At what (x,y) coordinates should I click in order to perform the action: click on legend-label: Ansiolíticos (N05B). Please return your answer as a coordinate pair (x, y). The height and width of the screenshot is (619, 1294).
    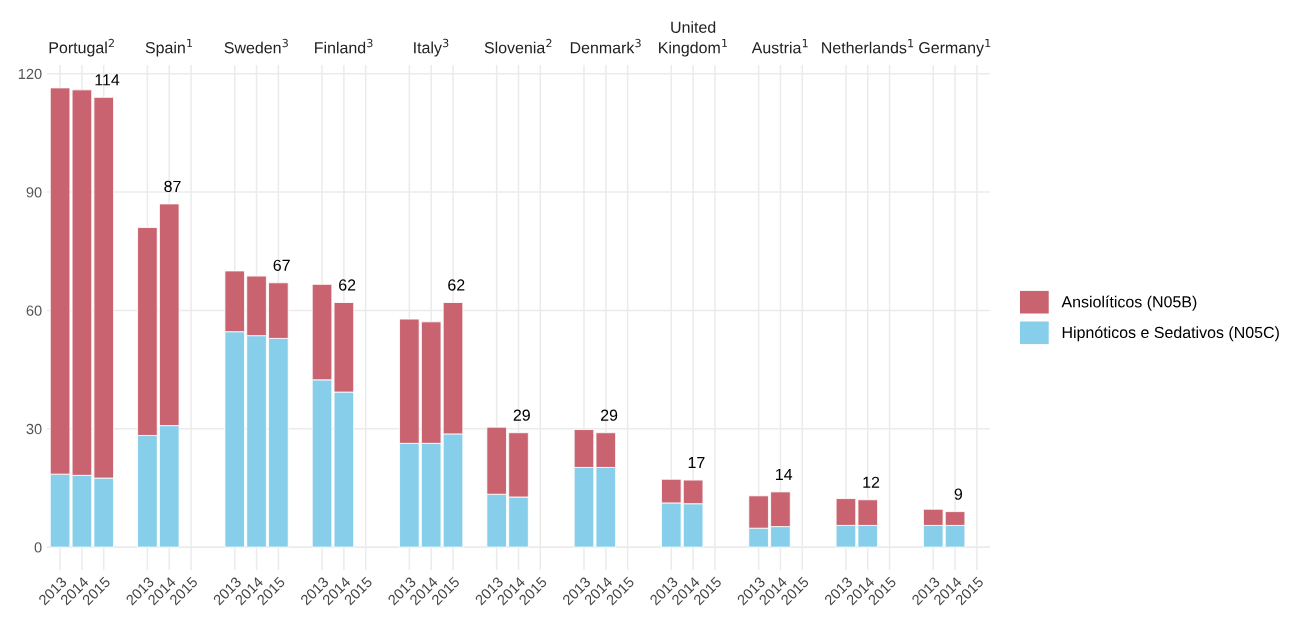
    Looking at the image, I should click on (1129, 303).